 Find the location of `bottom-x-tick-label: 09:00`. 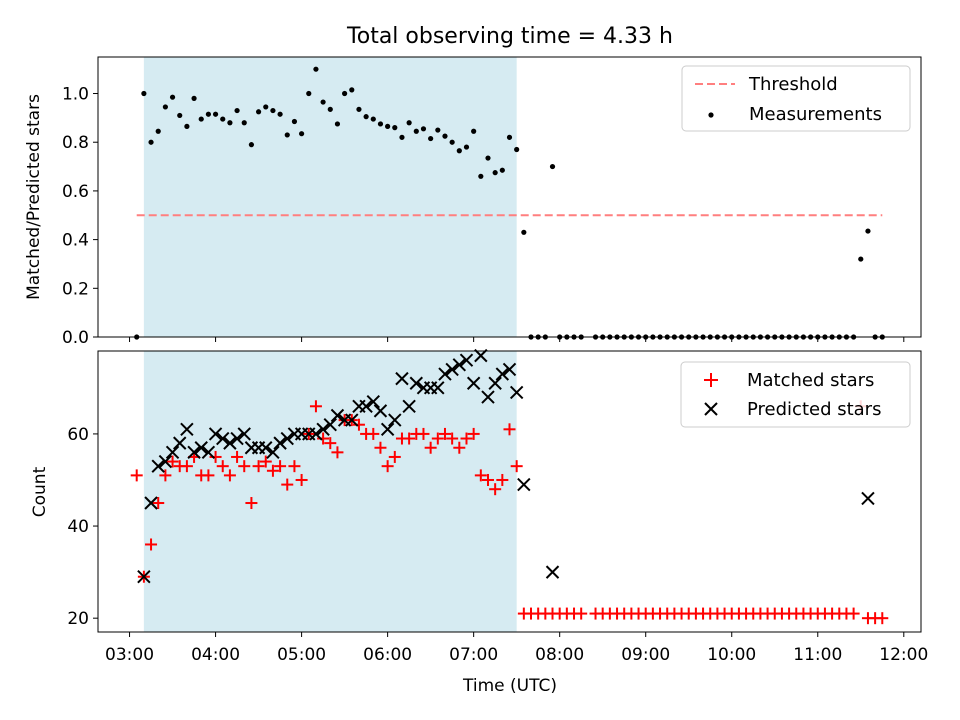

bottom-x-tick-label: 09:00 is located at coordinates (645, 655).